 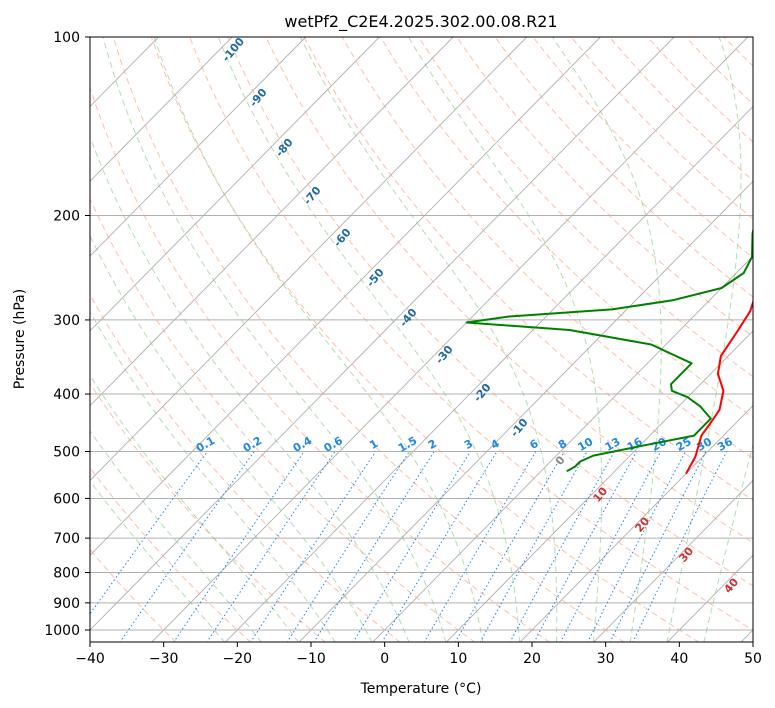 I want to click on temperature-line, so click(x=719, y=387).